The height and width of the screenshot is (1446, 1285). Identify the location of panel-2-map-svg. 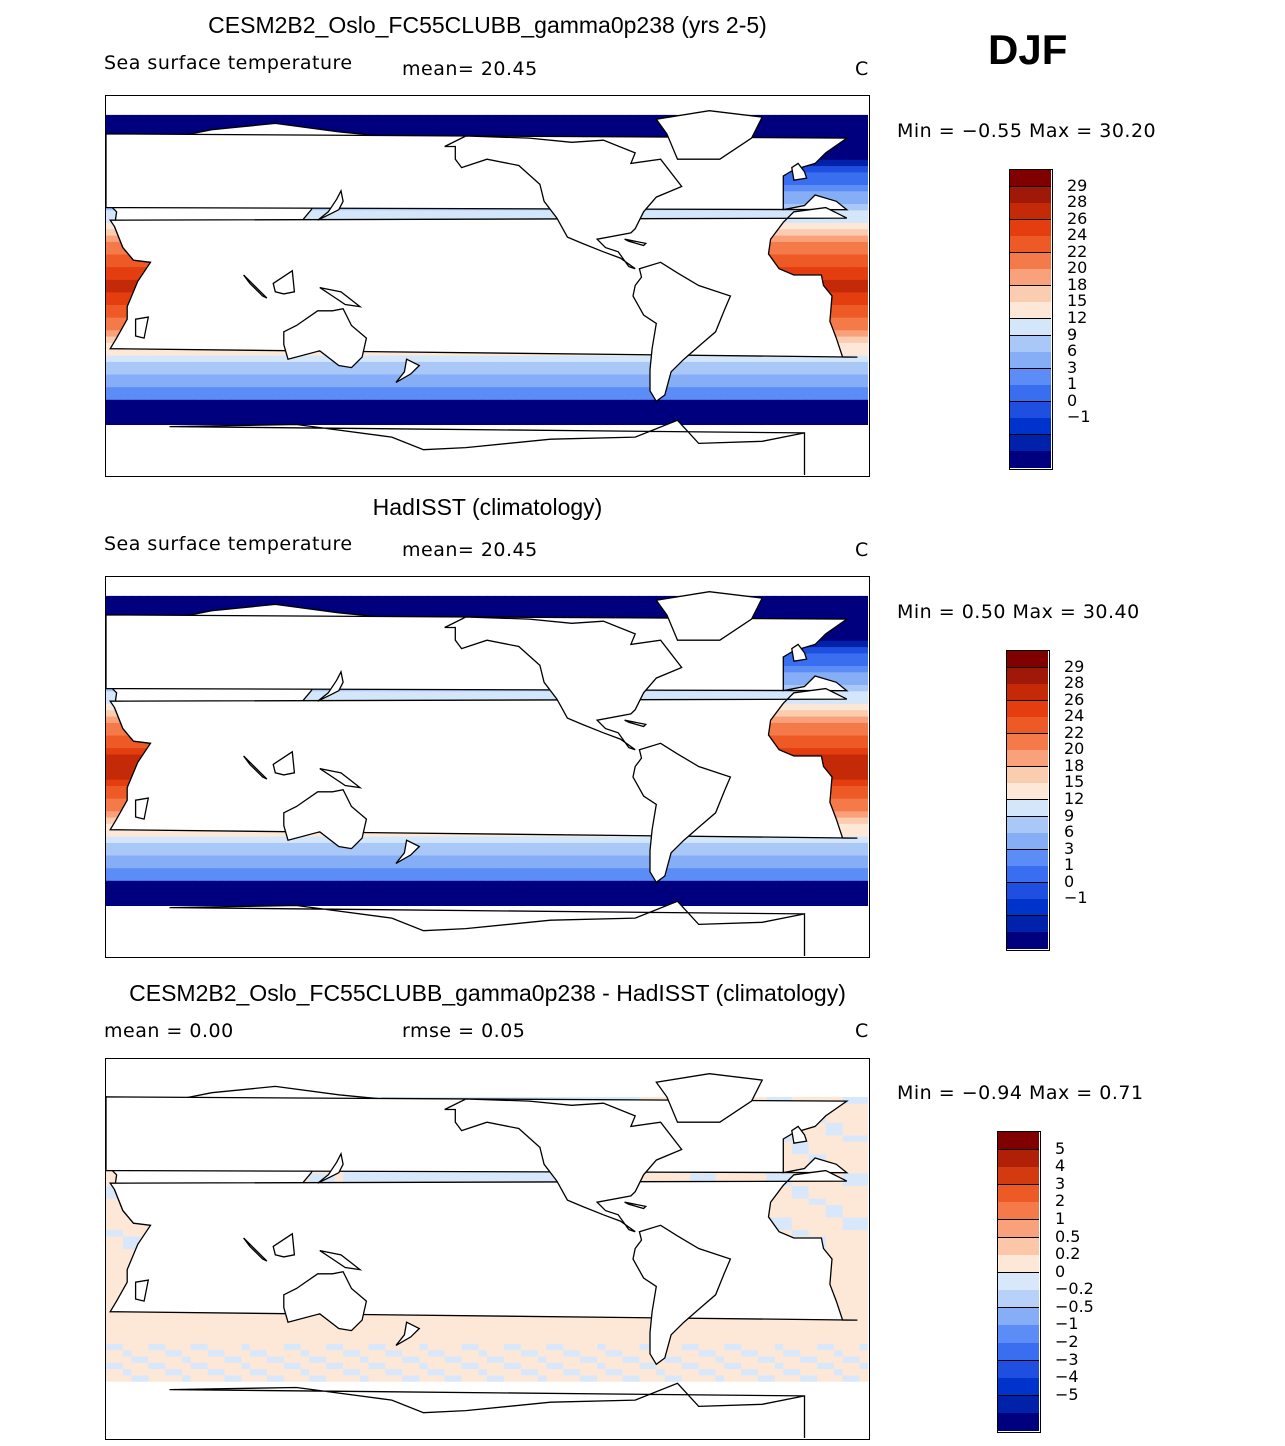
(487, 773).